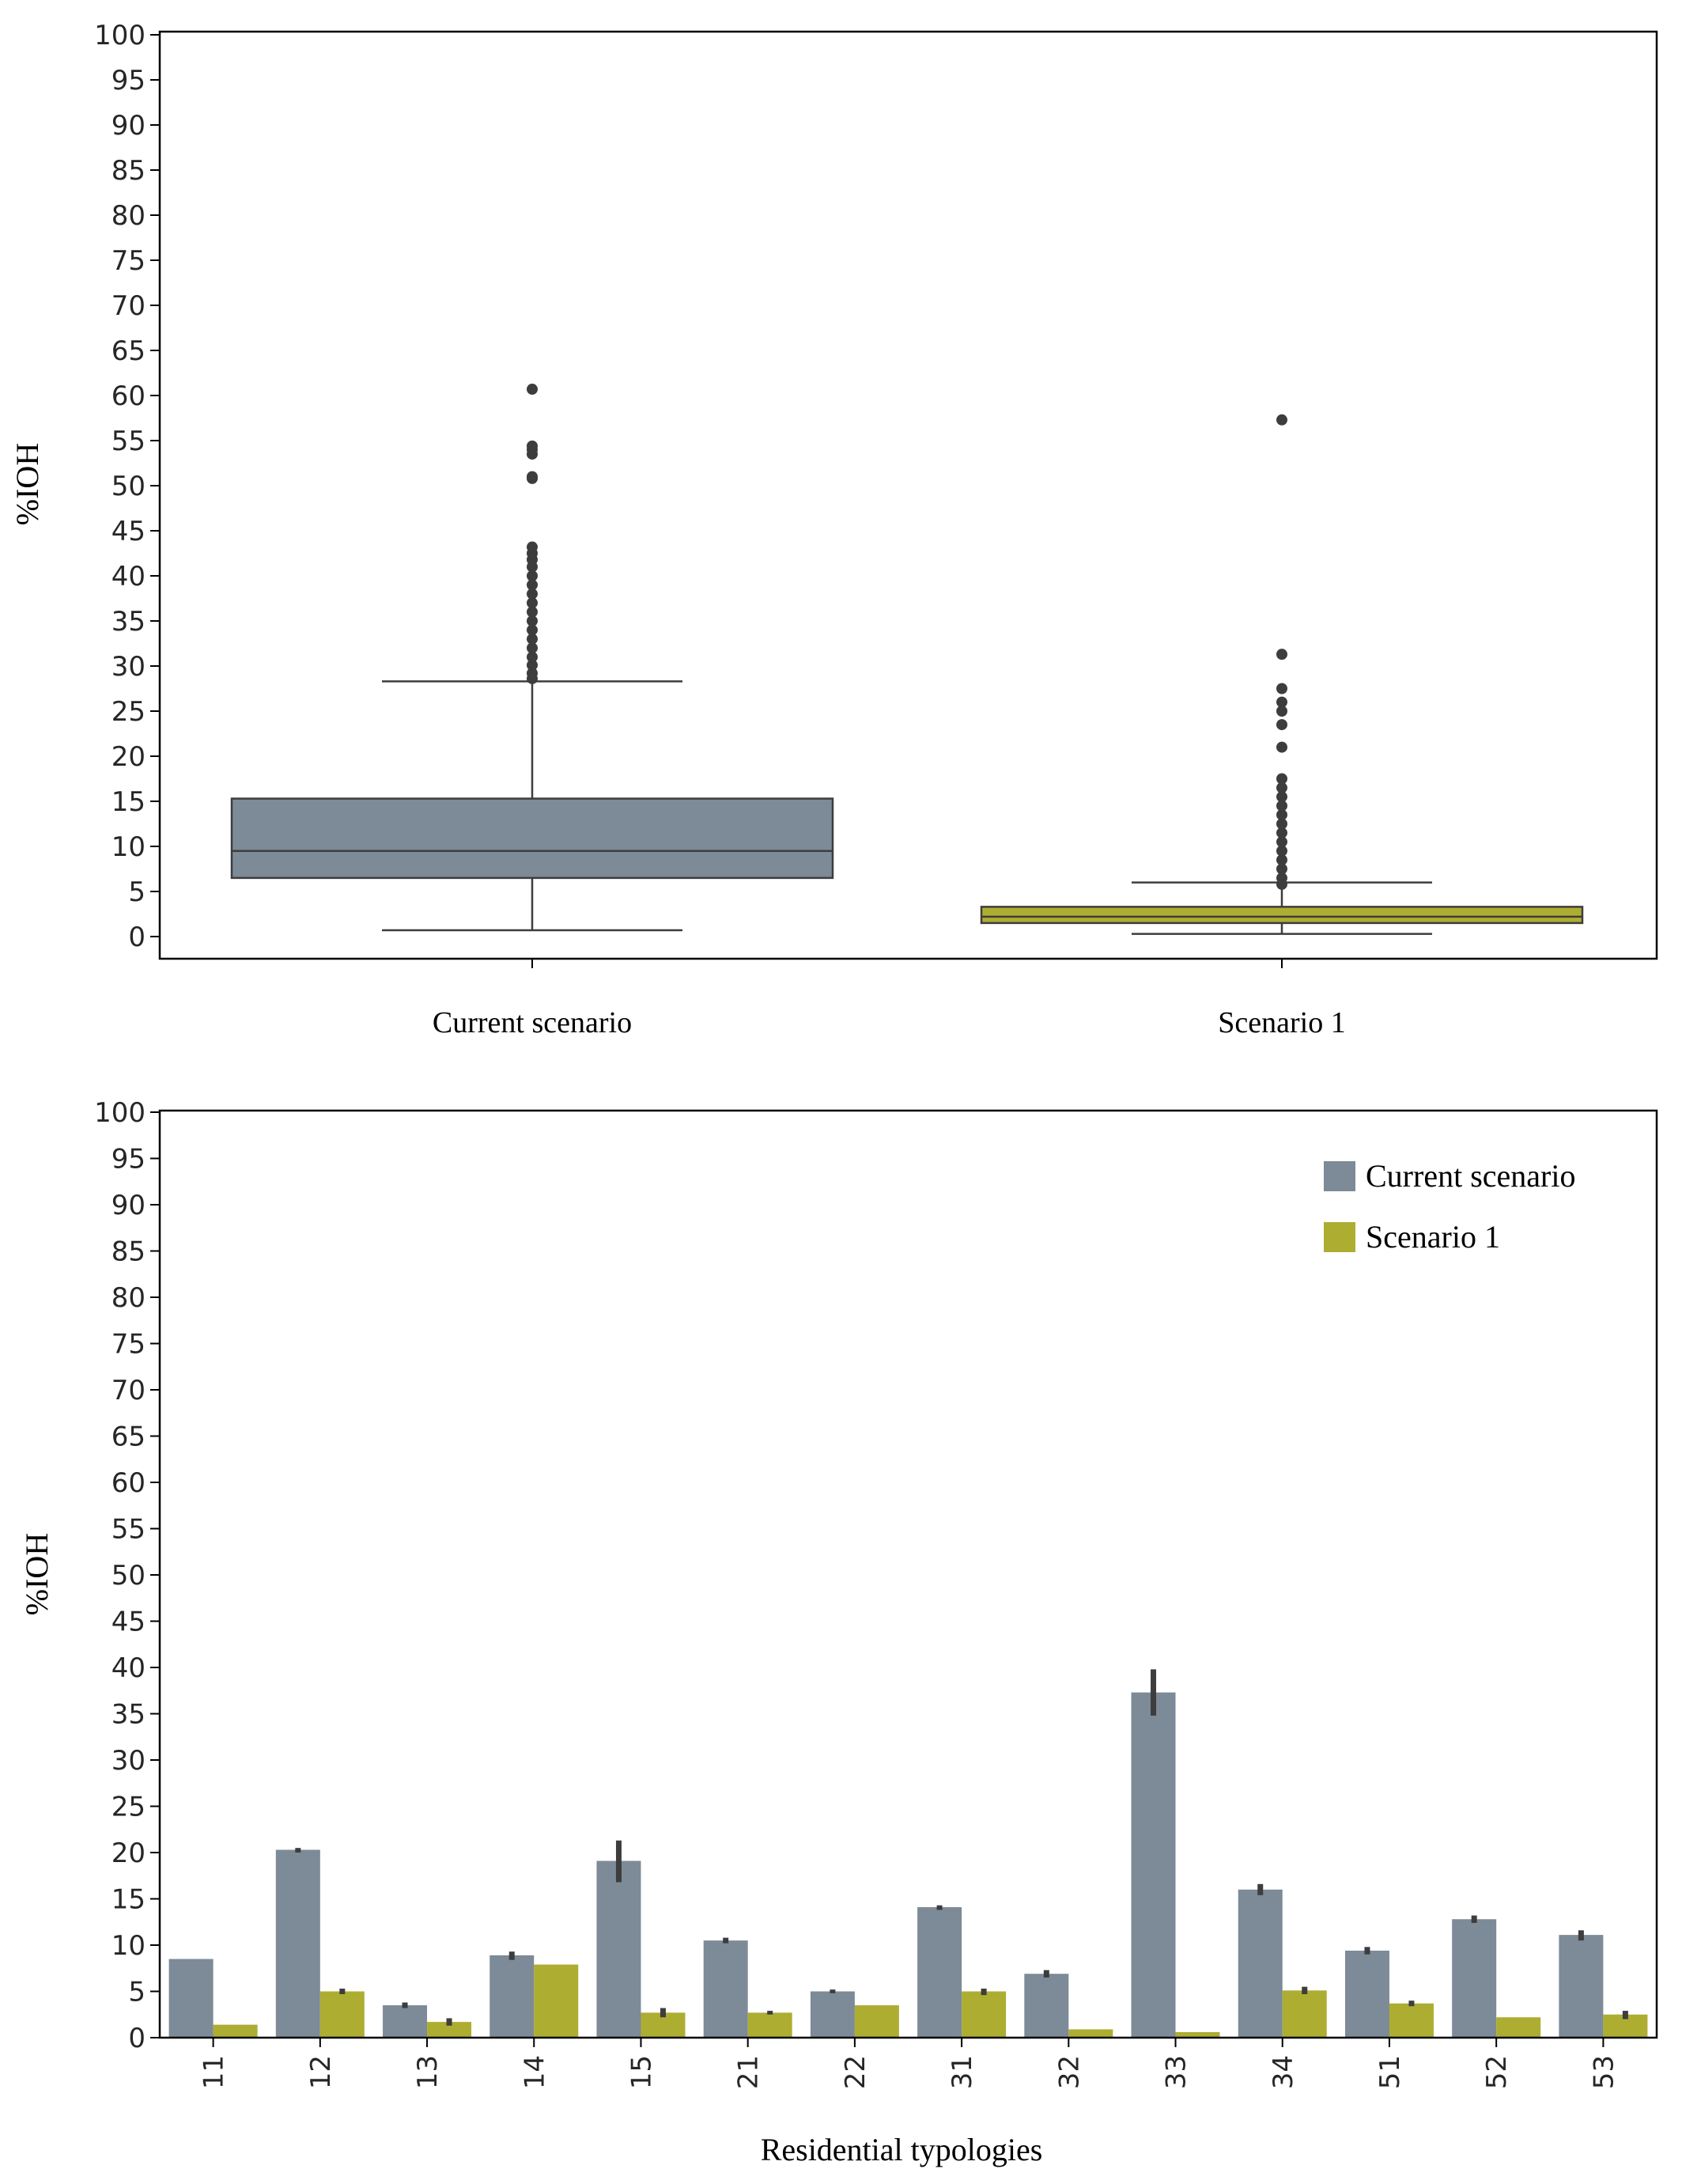 The width and height of the screenshot is (1682, 2184). Describe the element at coordinates (1604, 2072) in the screenshot. I see `bar-xtick-label-53: 53` at that location.